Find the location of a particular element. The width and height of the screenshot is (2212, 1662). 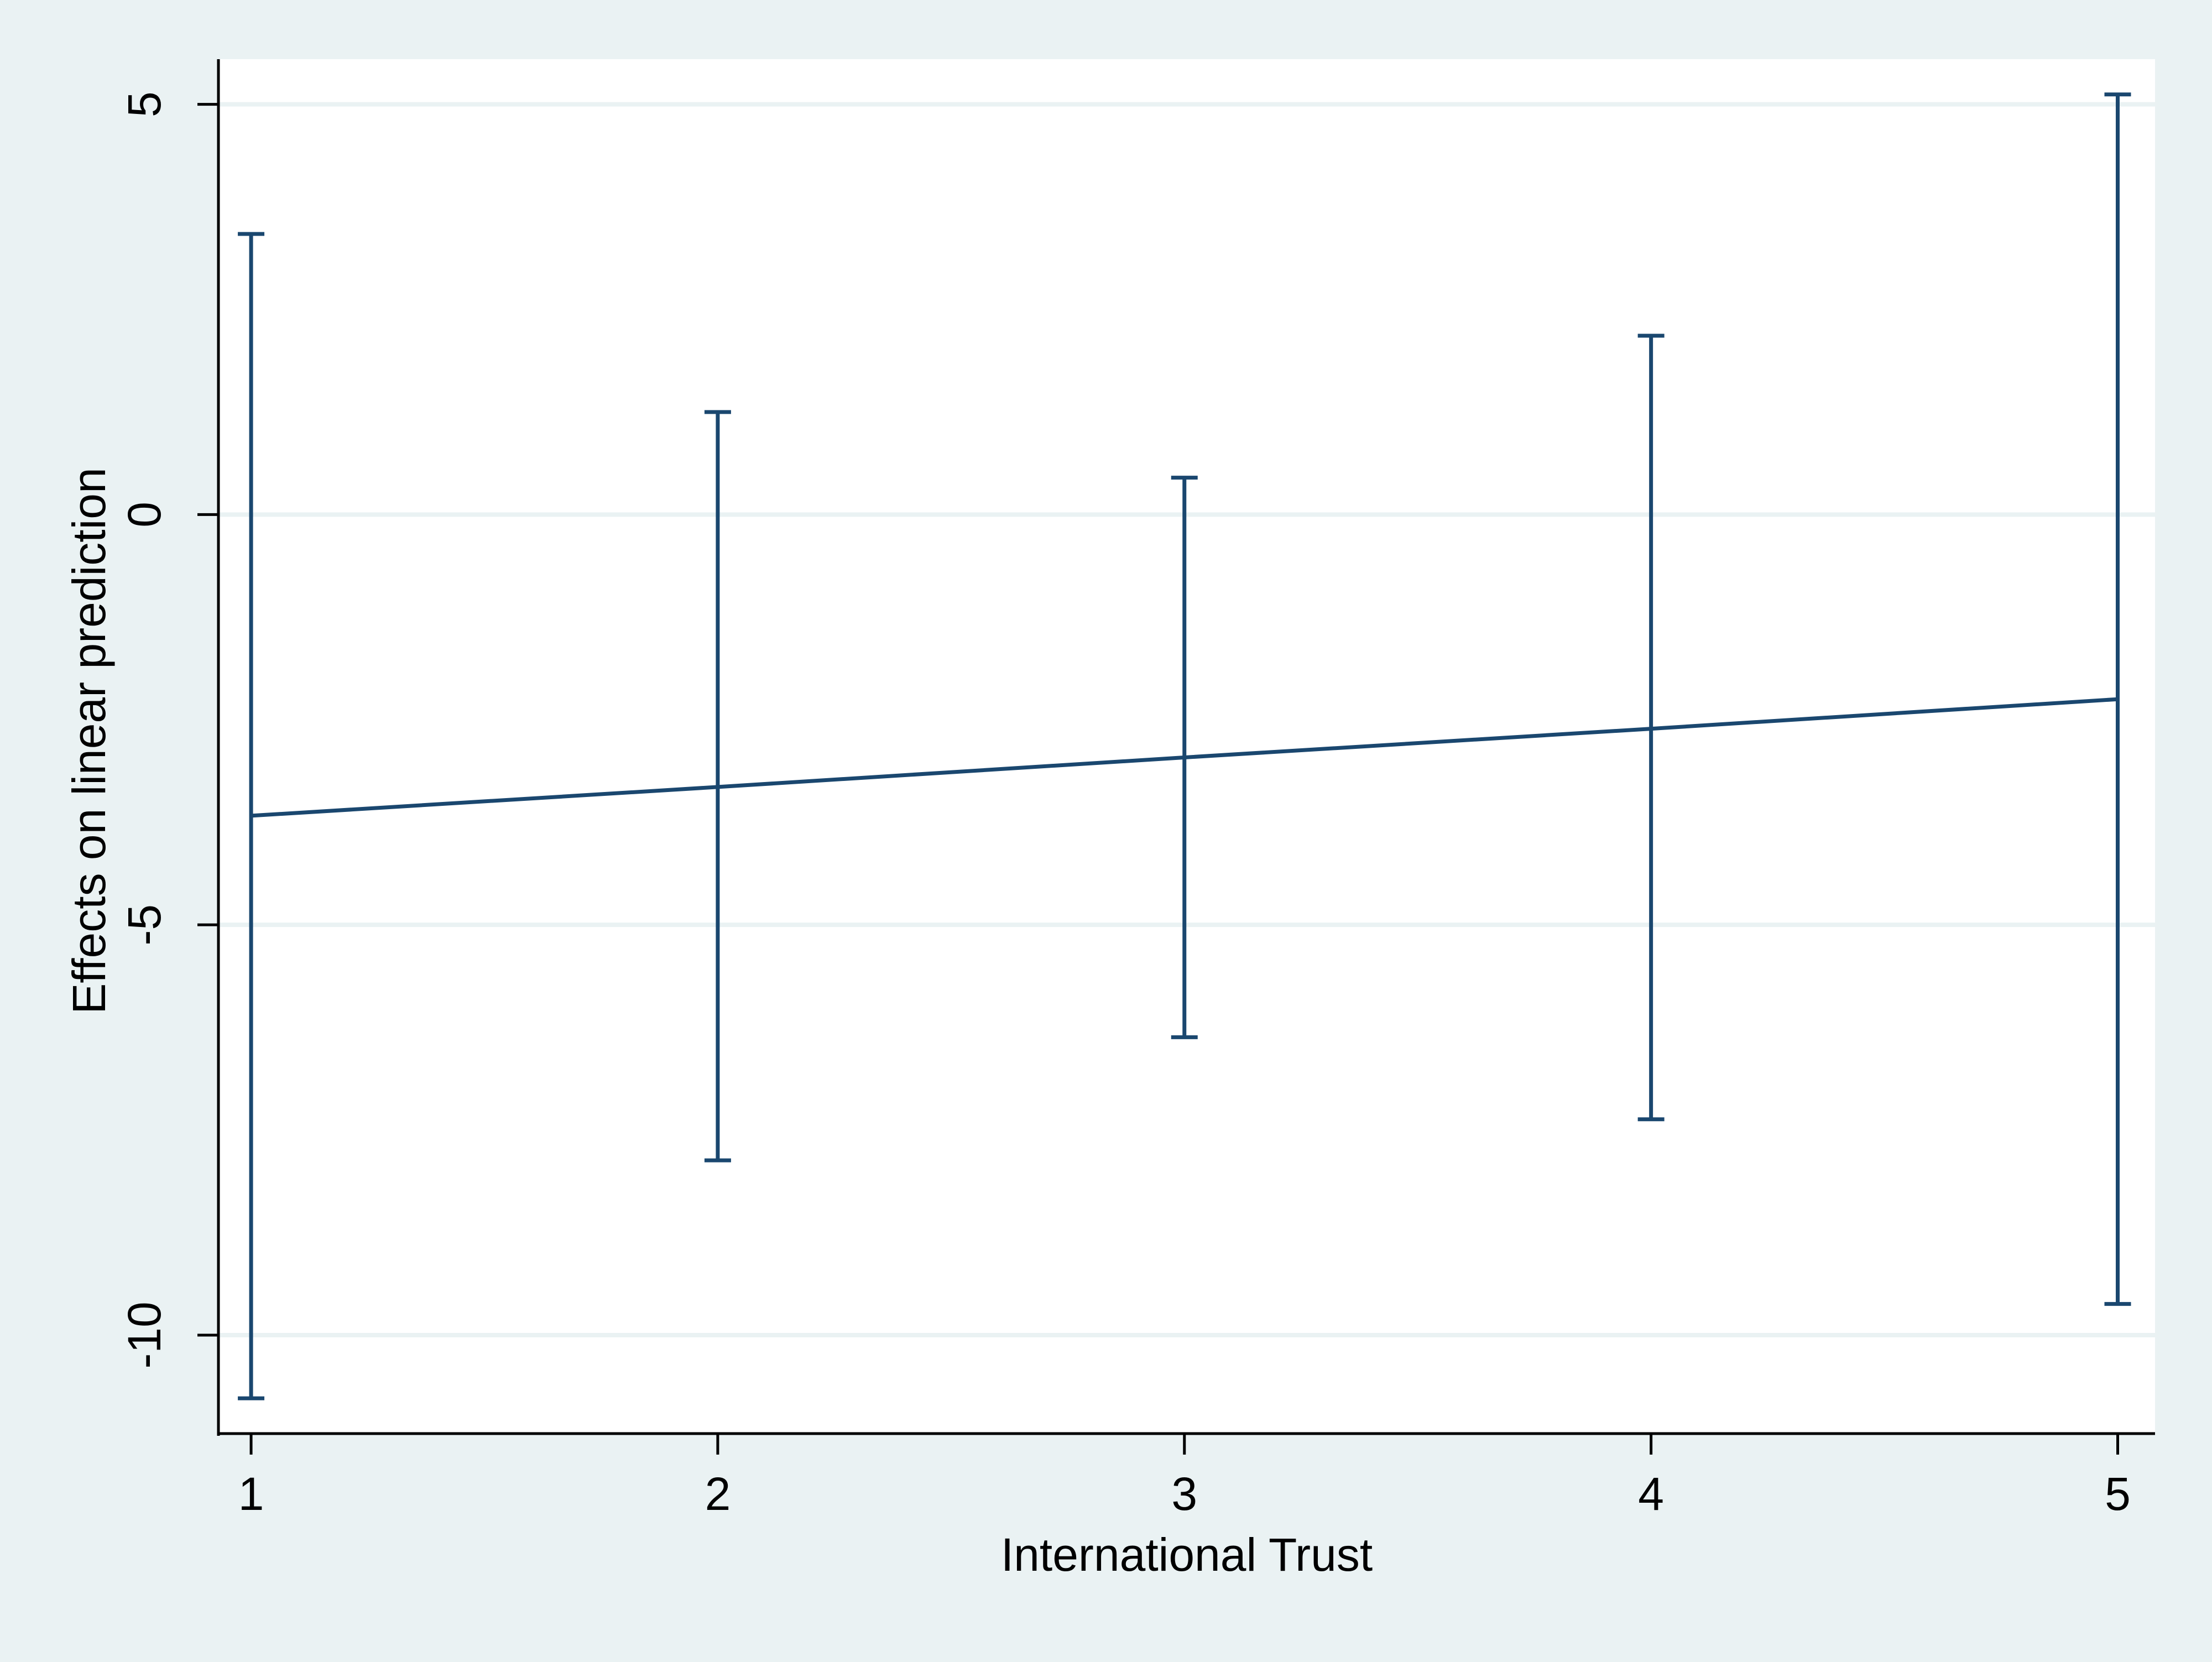

y-axis-title: Effects on linear prediction is located at coordinates (89, 740).